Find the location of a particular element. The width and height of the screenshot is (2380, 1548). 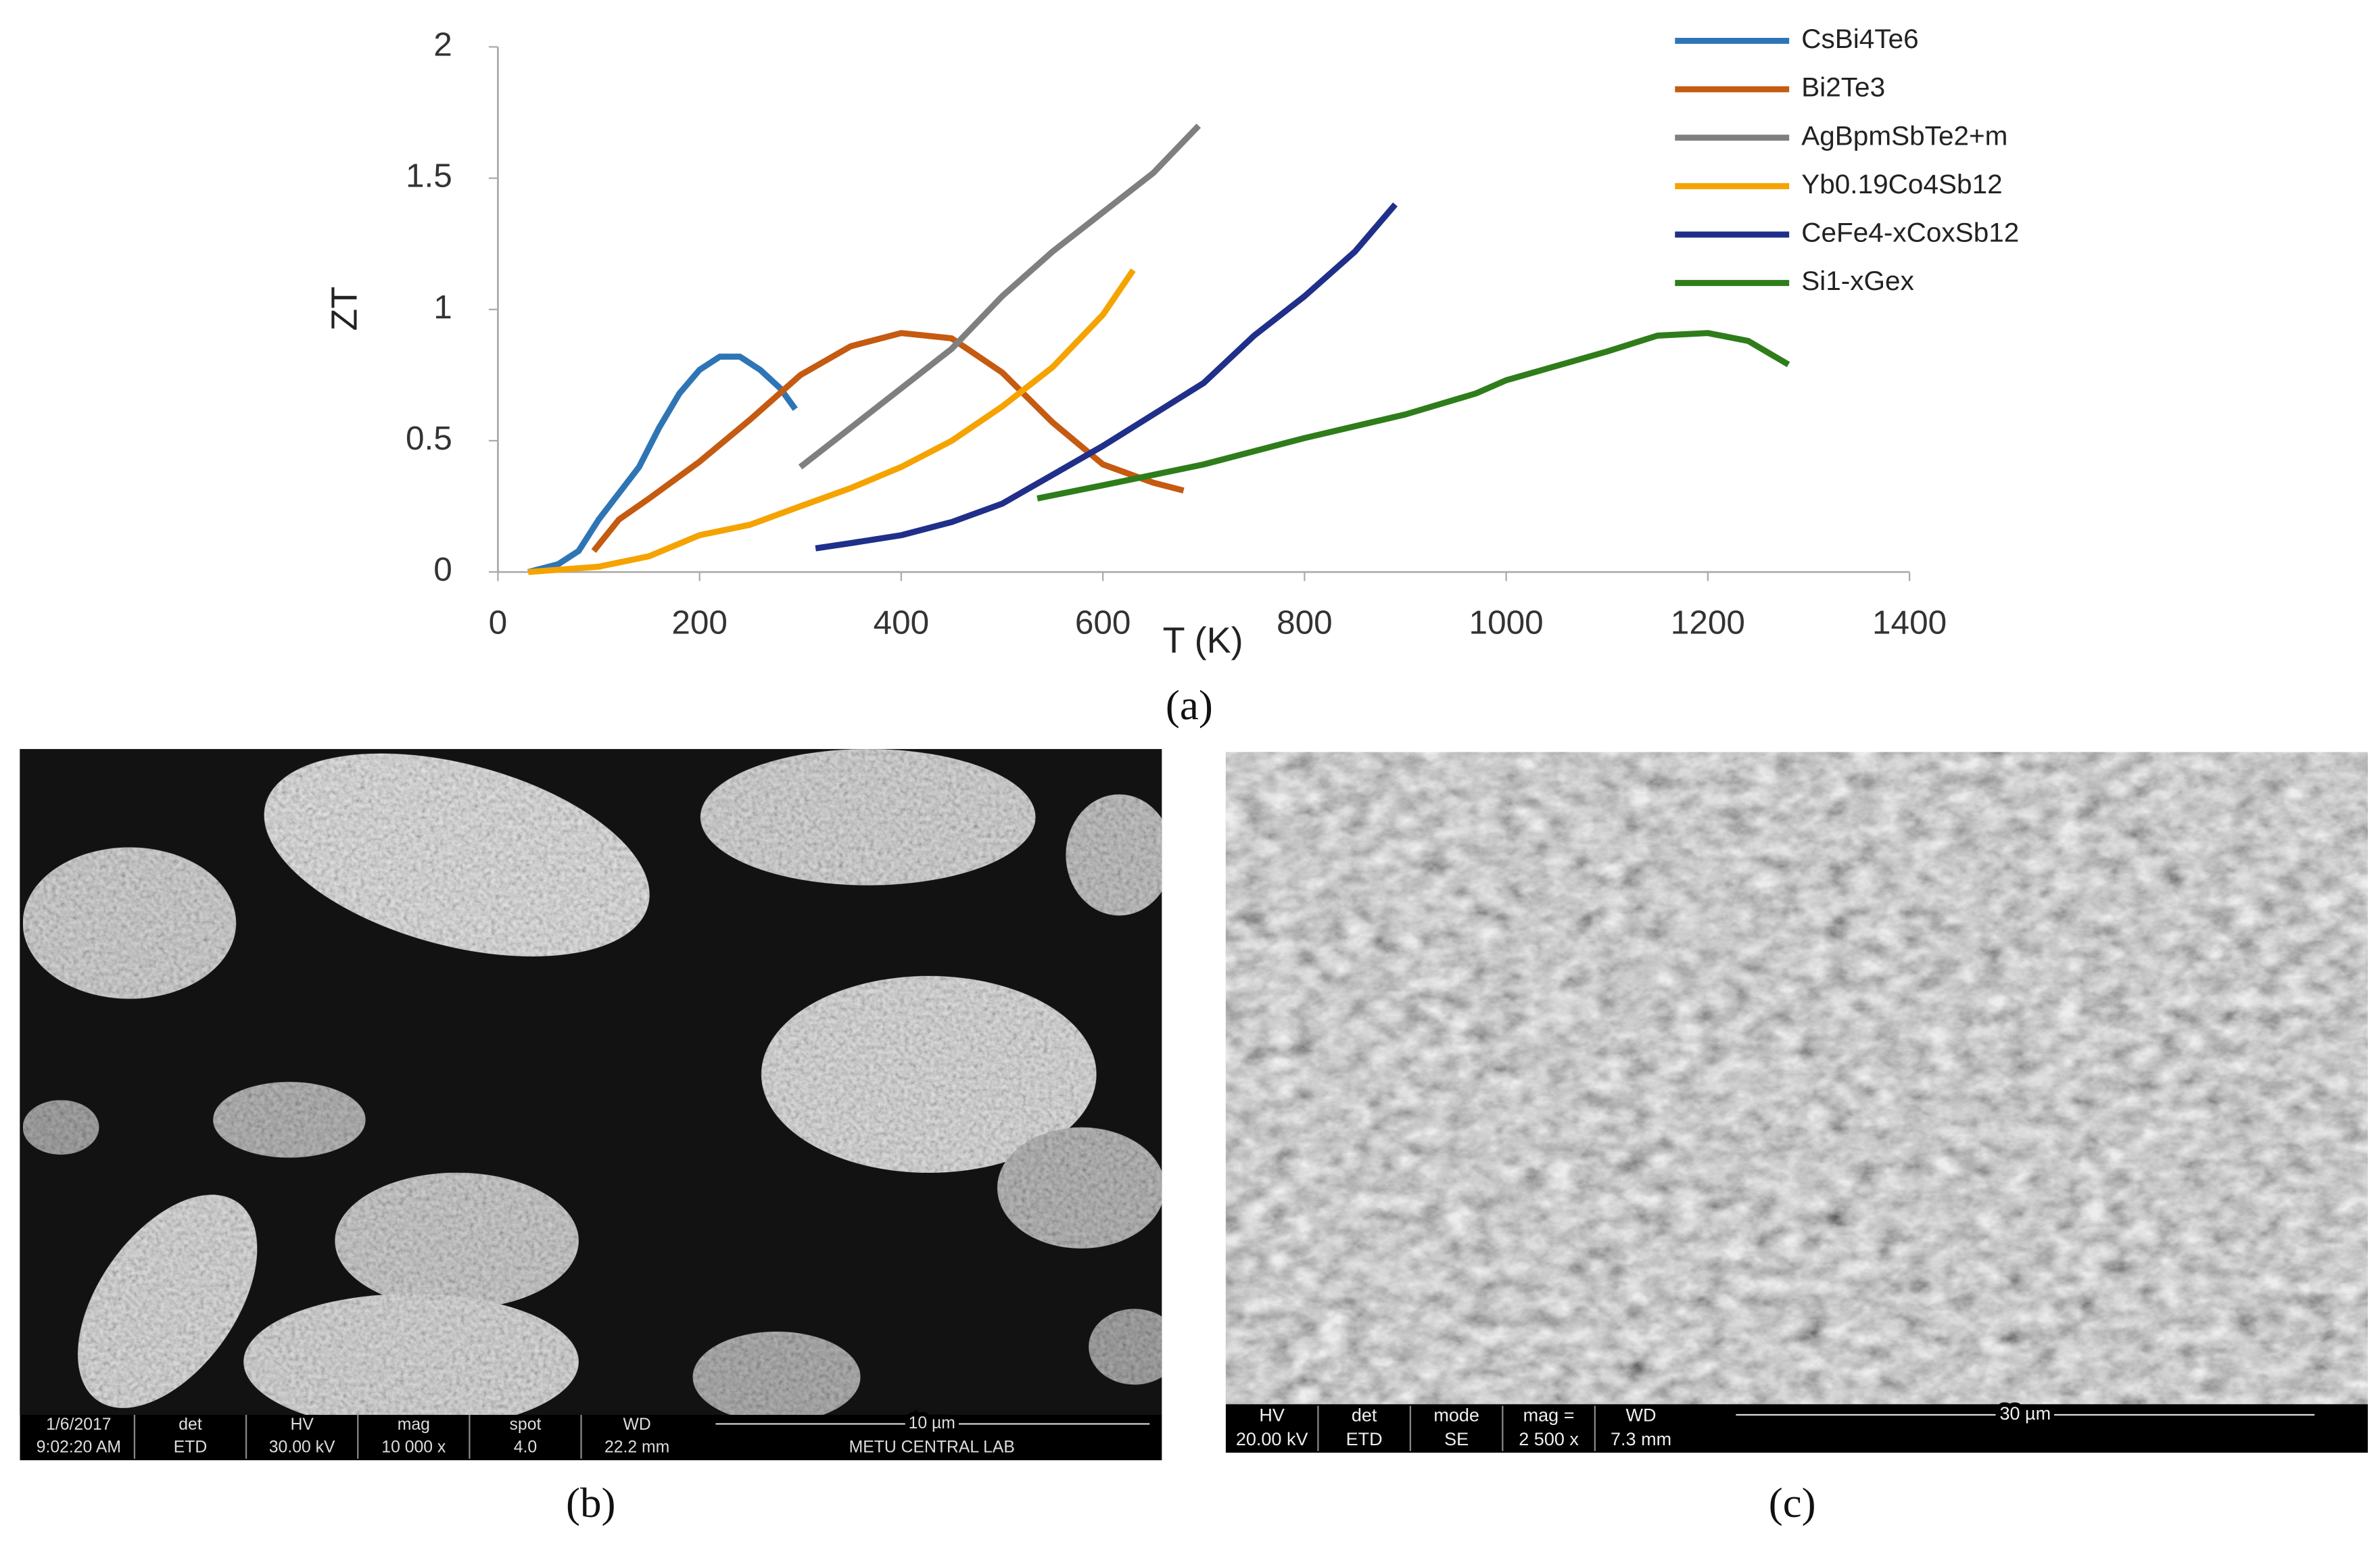

info-header: mag is located at coordinates (414, 1425).